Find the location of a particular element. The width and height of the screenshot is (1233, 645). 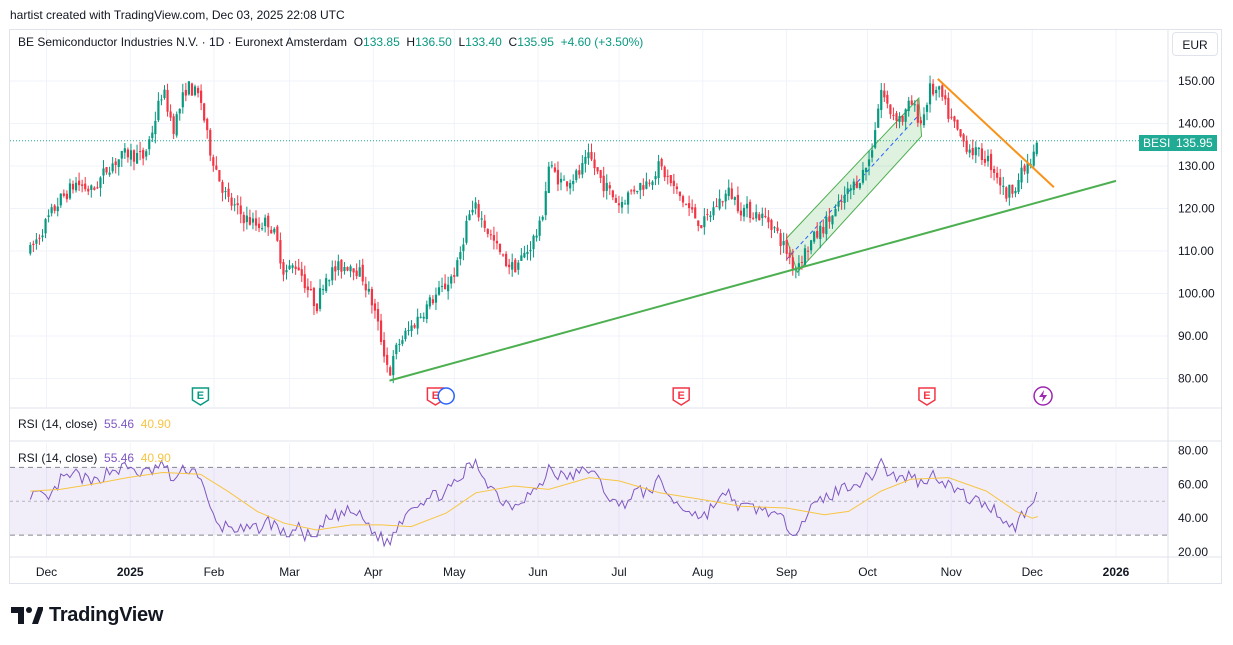

y-tick-label: 140.00 is located at coordinates (1196, 124).